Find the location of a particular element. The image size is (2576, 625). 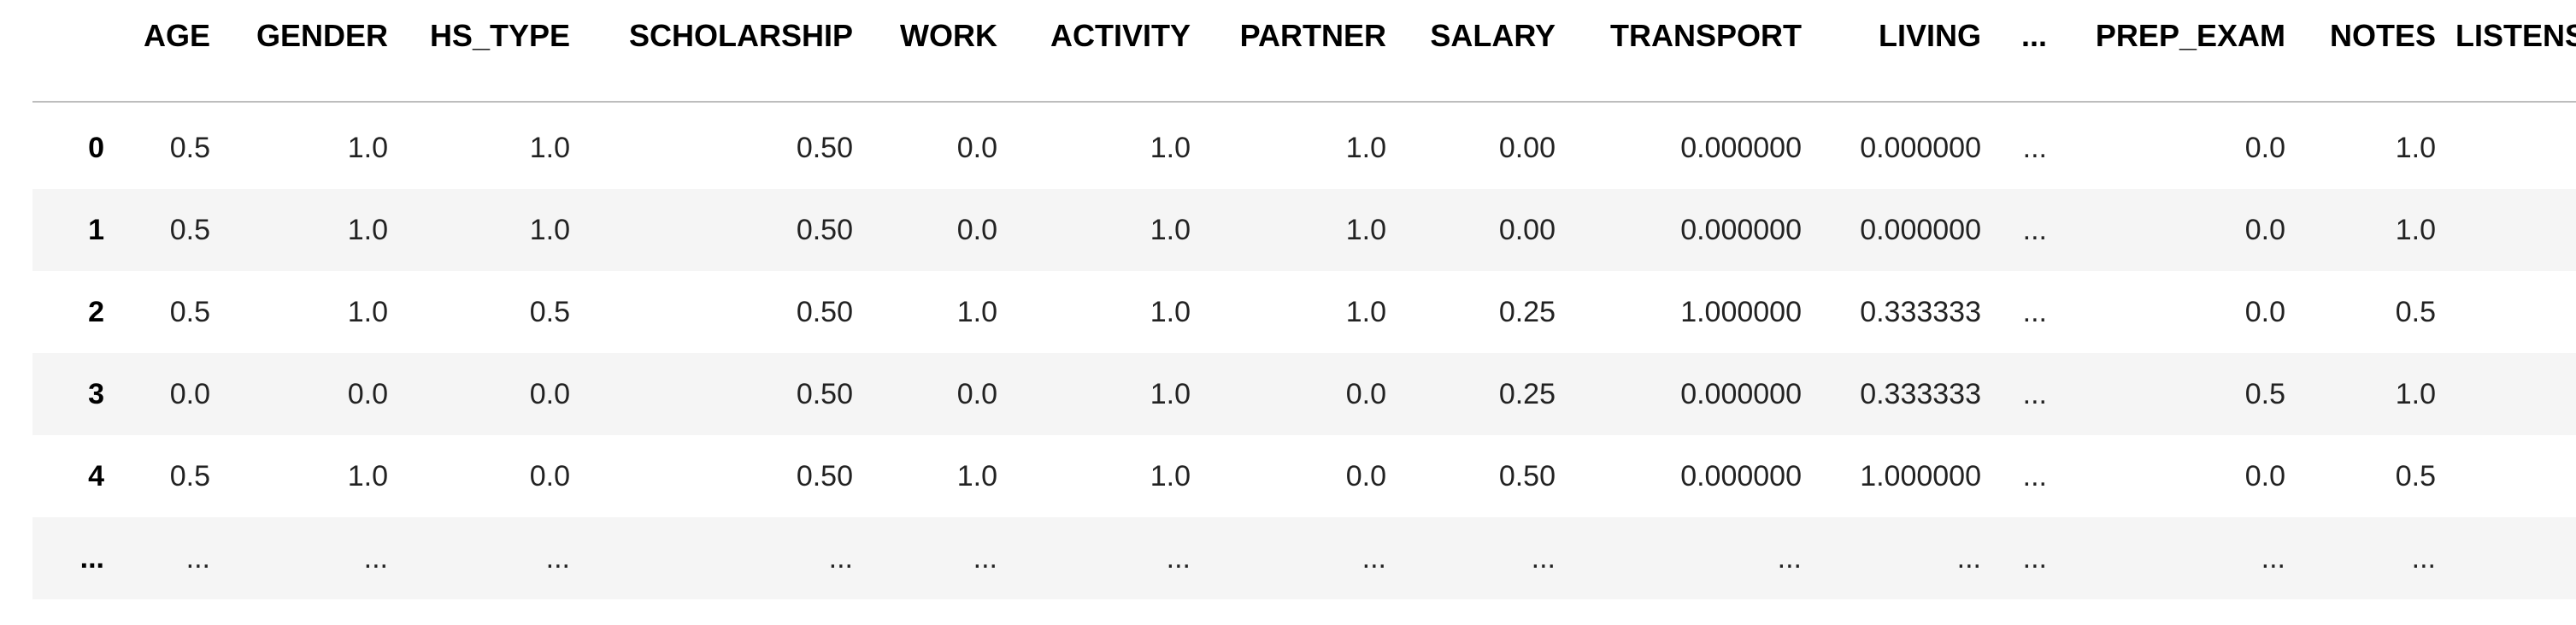

column-header: NOTES is located at coordinates (2382, 35).